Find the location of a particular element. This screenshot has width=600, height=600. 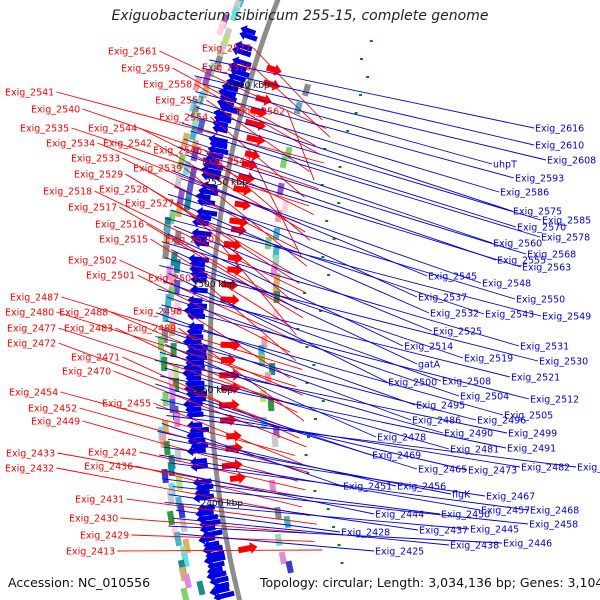

reverse-gene-label: Exig_2468 is located at coordinates (554, 511).